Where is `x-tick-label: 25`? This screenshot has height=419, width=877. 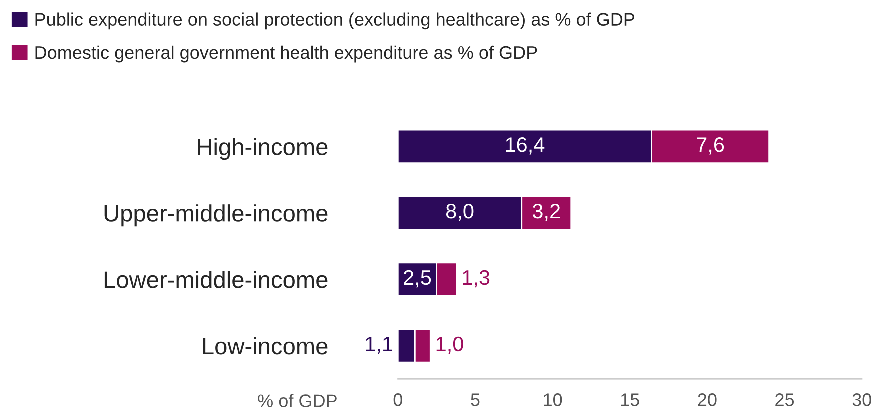 x-tick-label: 25 is located at coordinates (785, 400).